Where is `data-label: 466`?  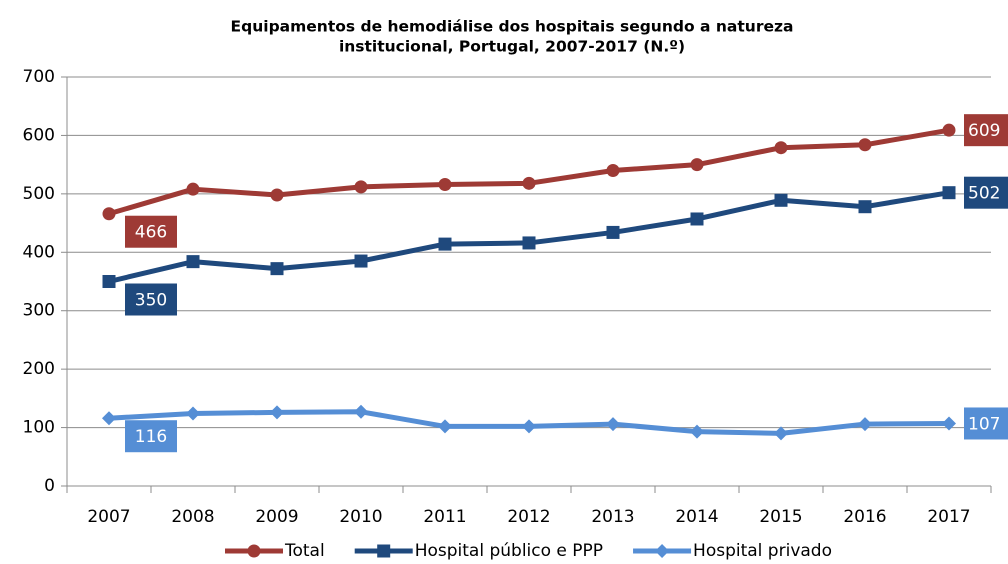 data-label: 466 is located at coordinates (151, 233).